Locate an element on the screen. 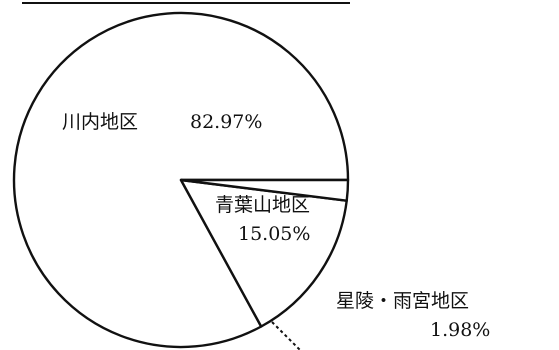  pie-slice-seiryo-amamiya is located at coordinates (264, 190).